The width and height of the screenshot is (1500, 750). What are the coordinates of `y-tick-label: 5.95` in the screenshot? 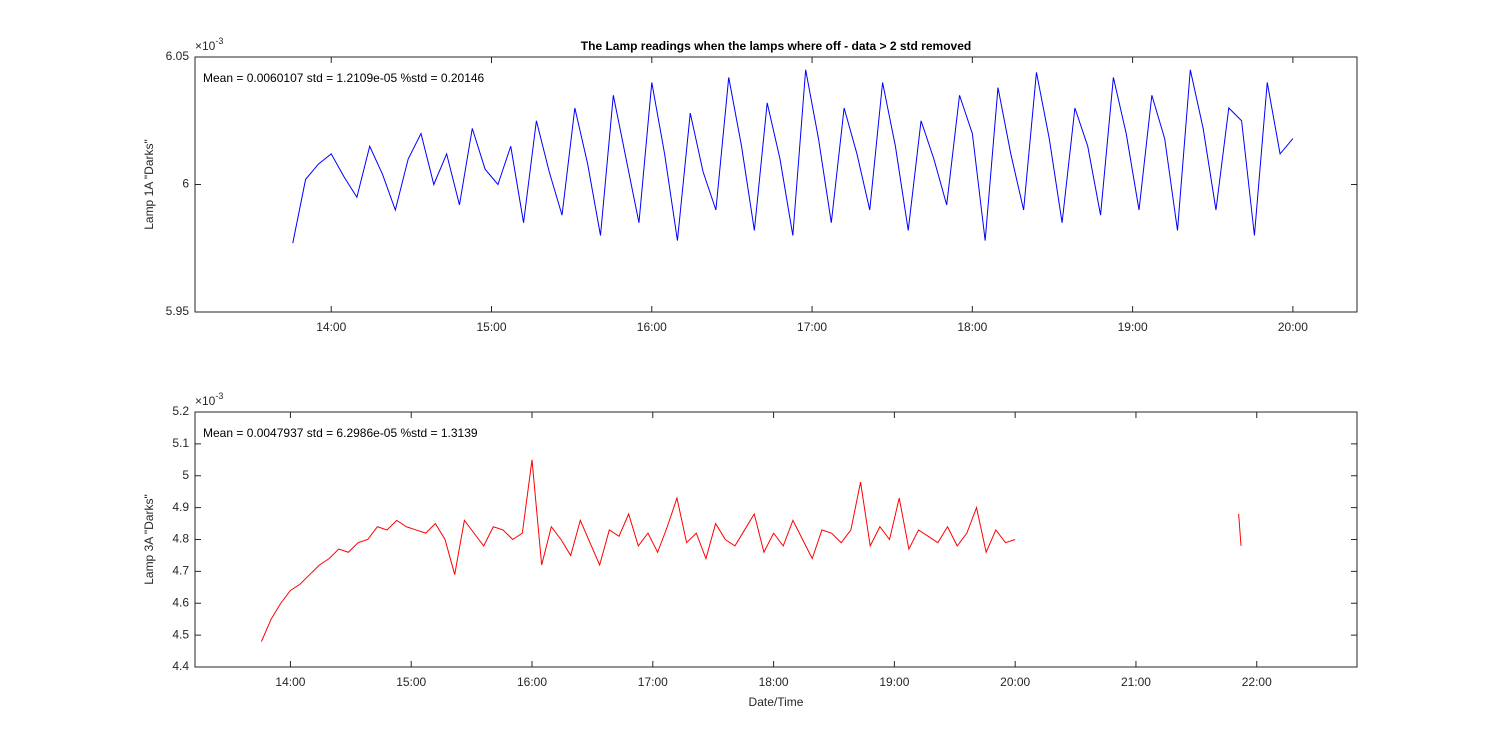 It's located at (178, 311).